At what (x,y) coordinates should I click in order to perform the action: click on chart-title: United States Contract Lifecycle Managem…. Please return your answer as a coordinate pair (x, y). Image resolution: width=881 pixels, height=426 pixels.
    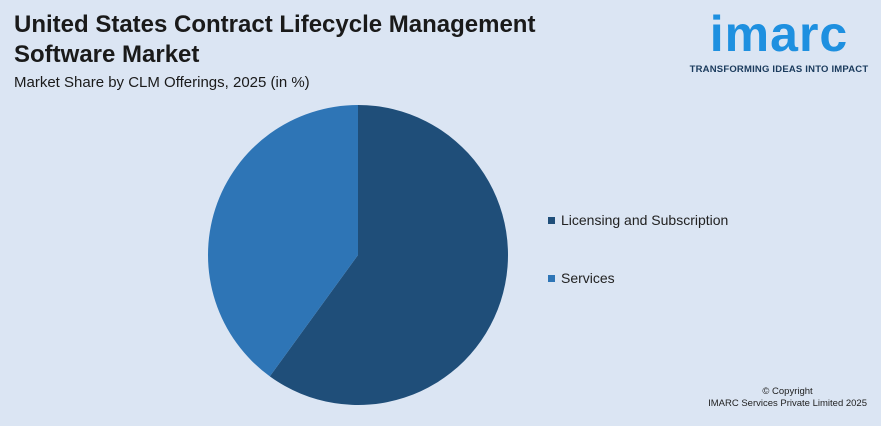
    Looking at the image, I should click on (275, 39).